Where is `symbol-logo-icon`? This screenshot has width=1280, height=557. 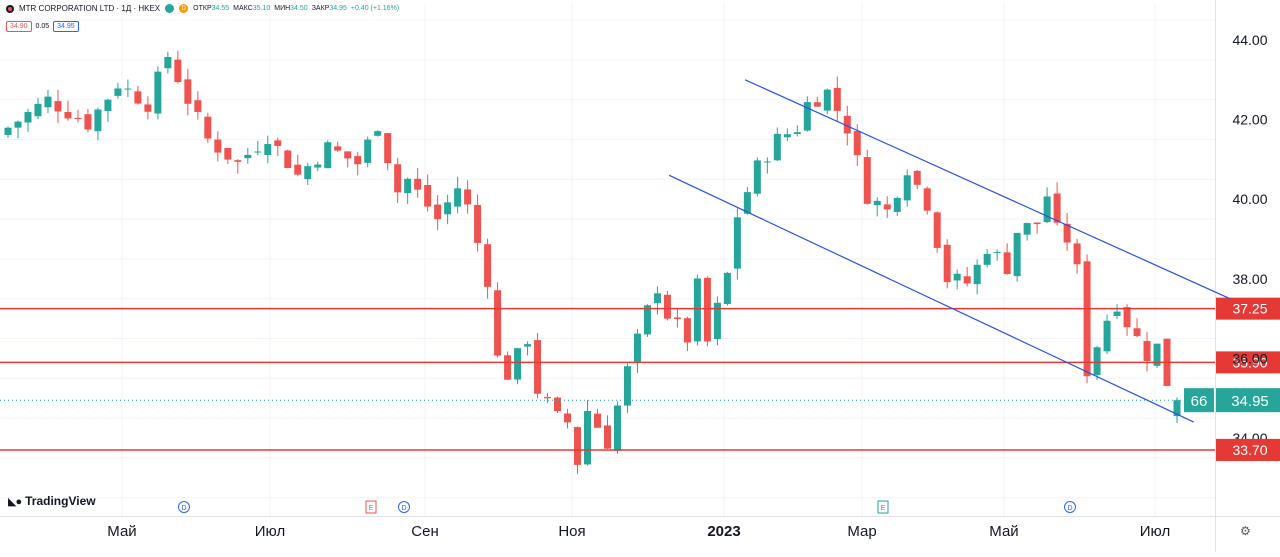
symbol-logo-icon is located at coordinates (10, 8).